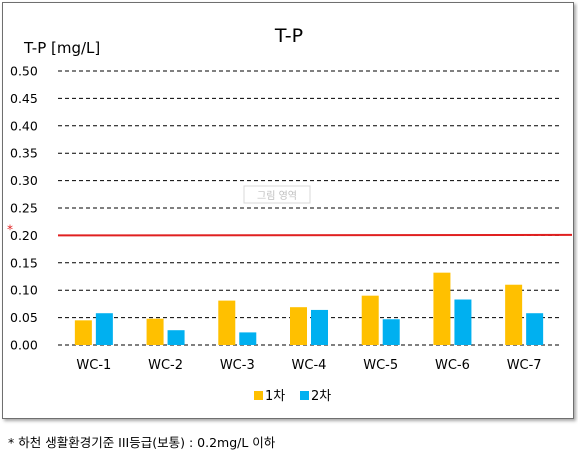 This screenshot has width=578, height=455. I want to click on bars, so click(309, 308).